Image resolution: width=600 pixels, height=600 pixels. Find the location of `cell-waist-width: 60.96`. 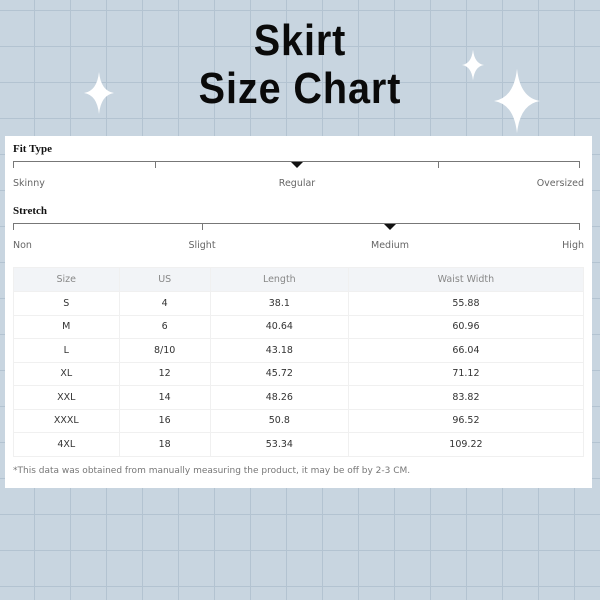

cell-waist-width: 60.96 is located at coordinates (466, 326).